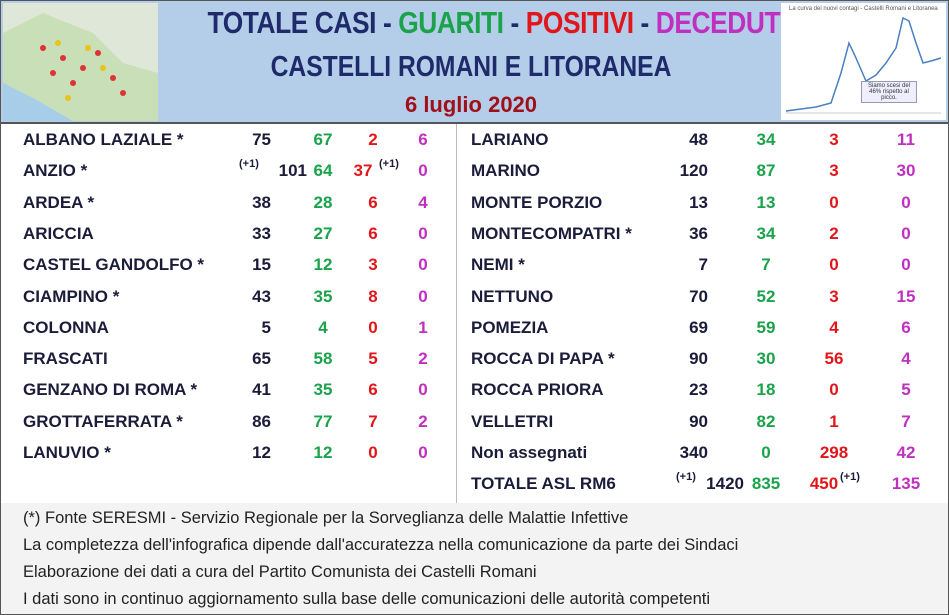  I want to click on municipality-name: MONTE PORZIO, so click(537, 202).